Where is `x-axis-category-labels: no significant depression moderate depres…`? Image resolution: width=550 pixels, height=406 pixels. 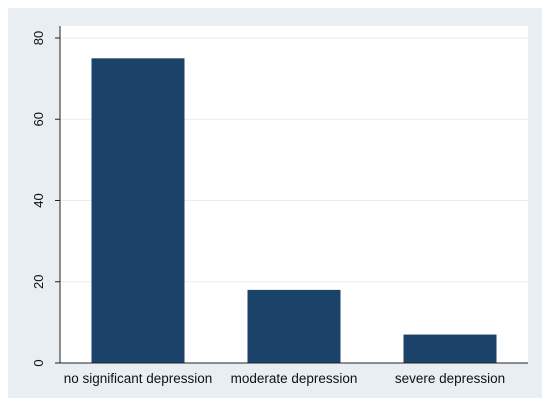
x-axis-category-labels: no significant depression moderate depres… is located at coordinates (284, 378).